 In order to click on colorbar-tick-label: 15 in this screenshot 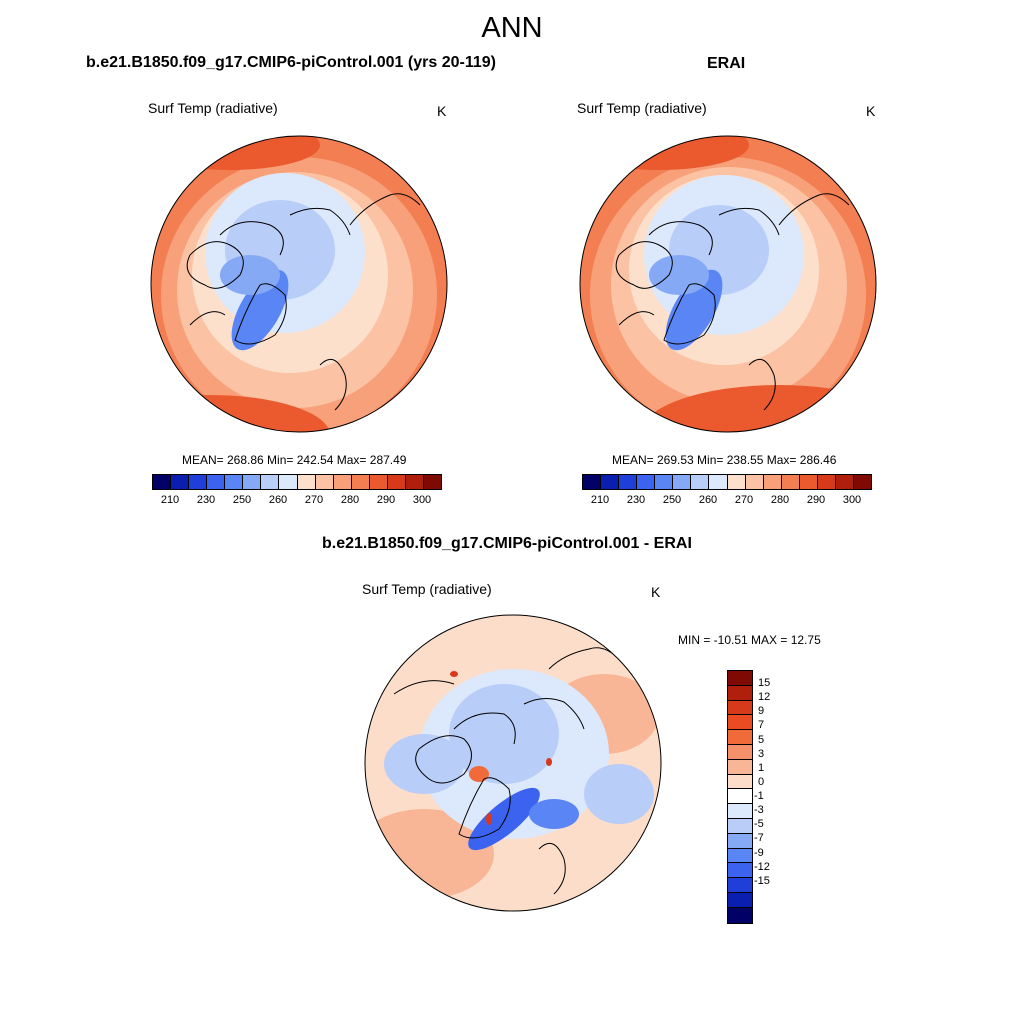, I will do `click(764, 683)`.